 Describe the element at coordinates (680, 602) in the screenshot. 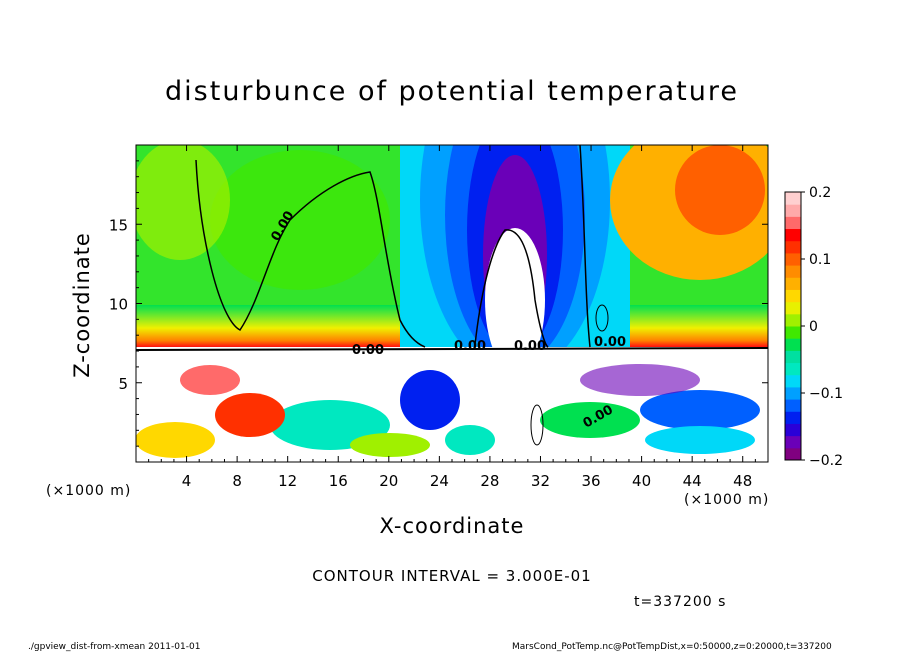

I see `time-stamp: t=337200 s` at that location.